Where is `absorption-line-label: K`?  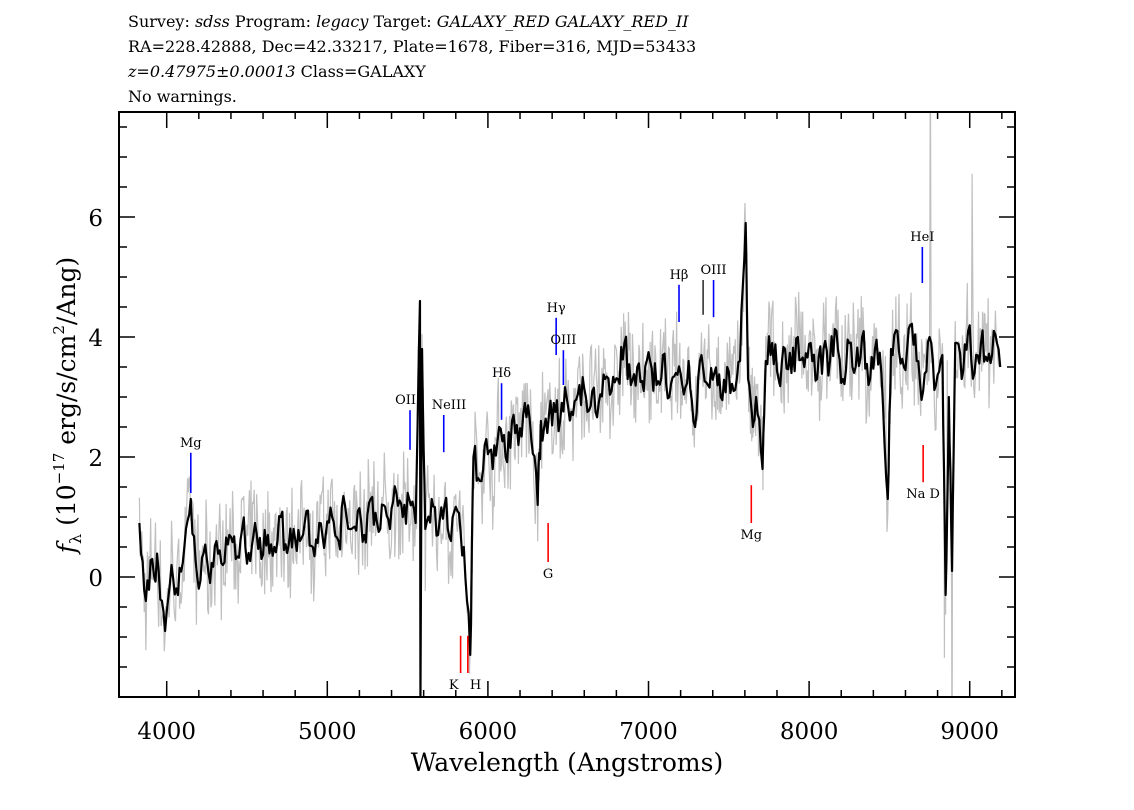
absorption-line-label: K is located at coordinates (454, 685).